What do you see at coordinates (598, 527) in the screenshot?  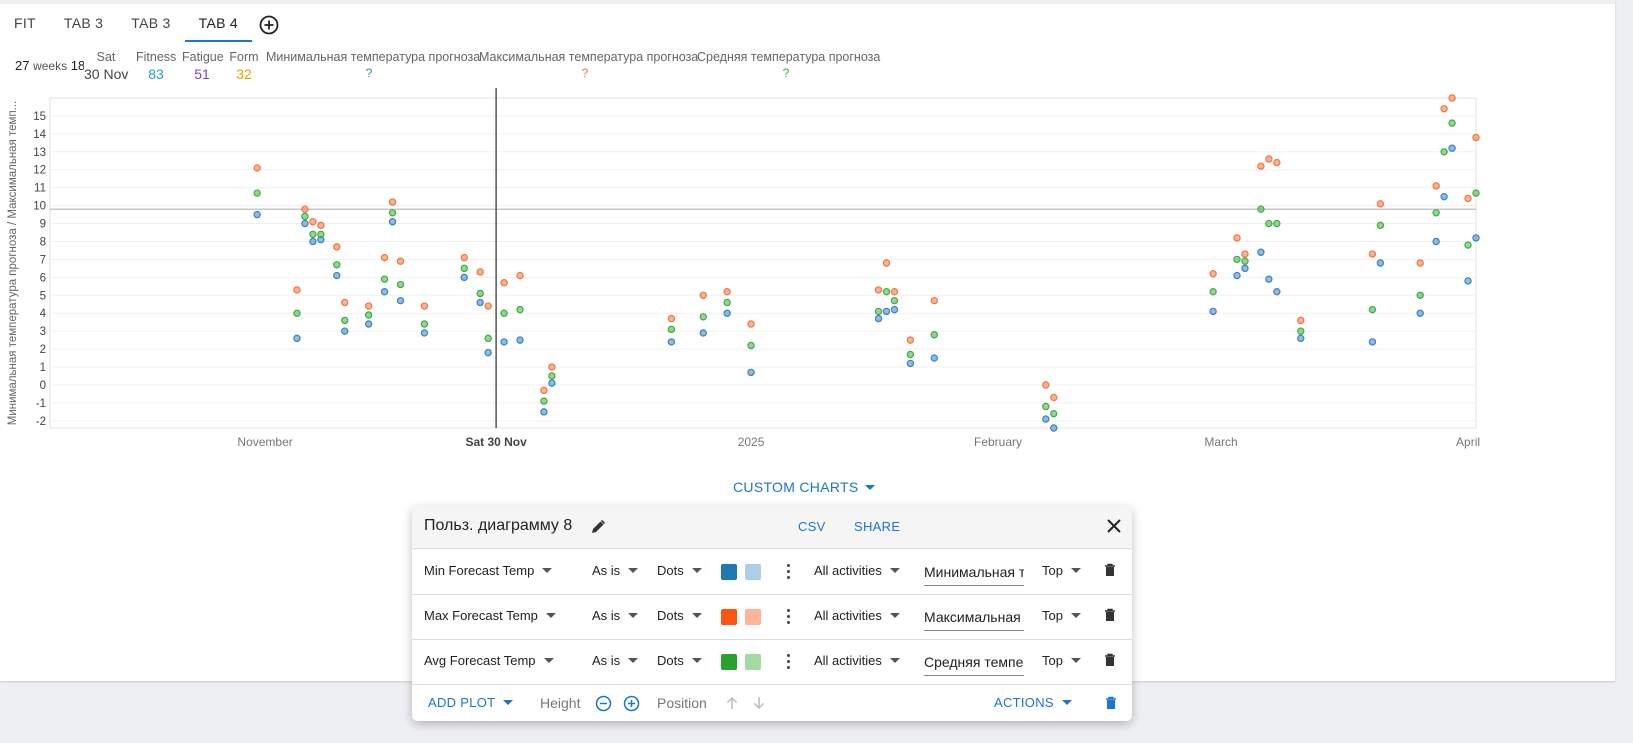 I see `edit-pencil-icon` at bounding box center [598, 527].